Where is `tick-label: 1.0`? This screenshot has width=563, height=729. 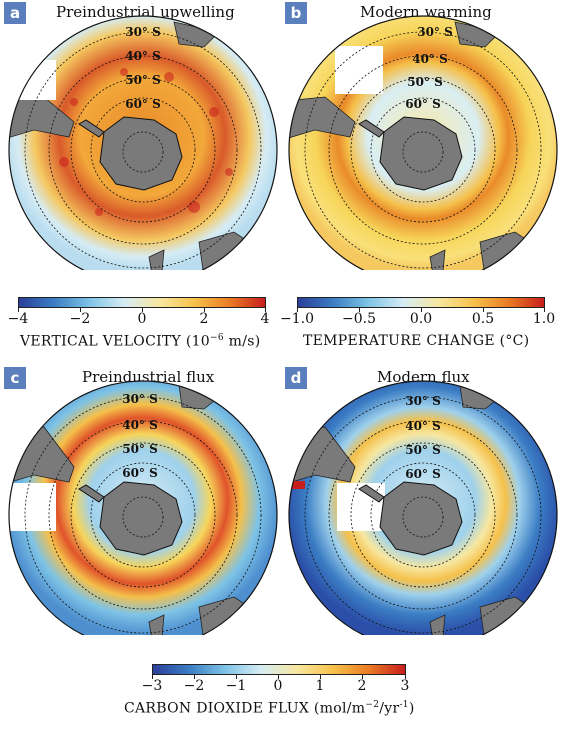
tick-label: 1.0 is located at coordinates (544, 319).